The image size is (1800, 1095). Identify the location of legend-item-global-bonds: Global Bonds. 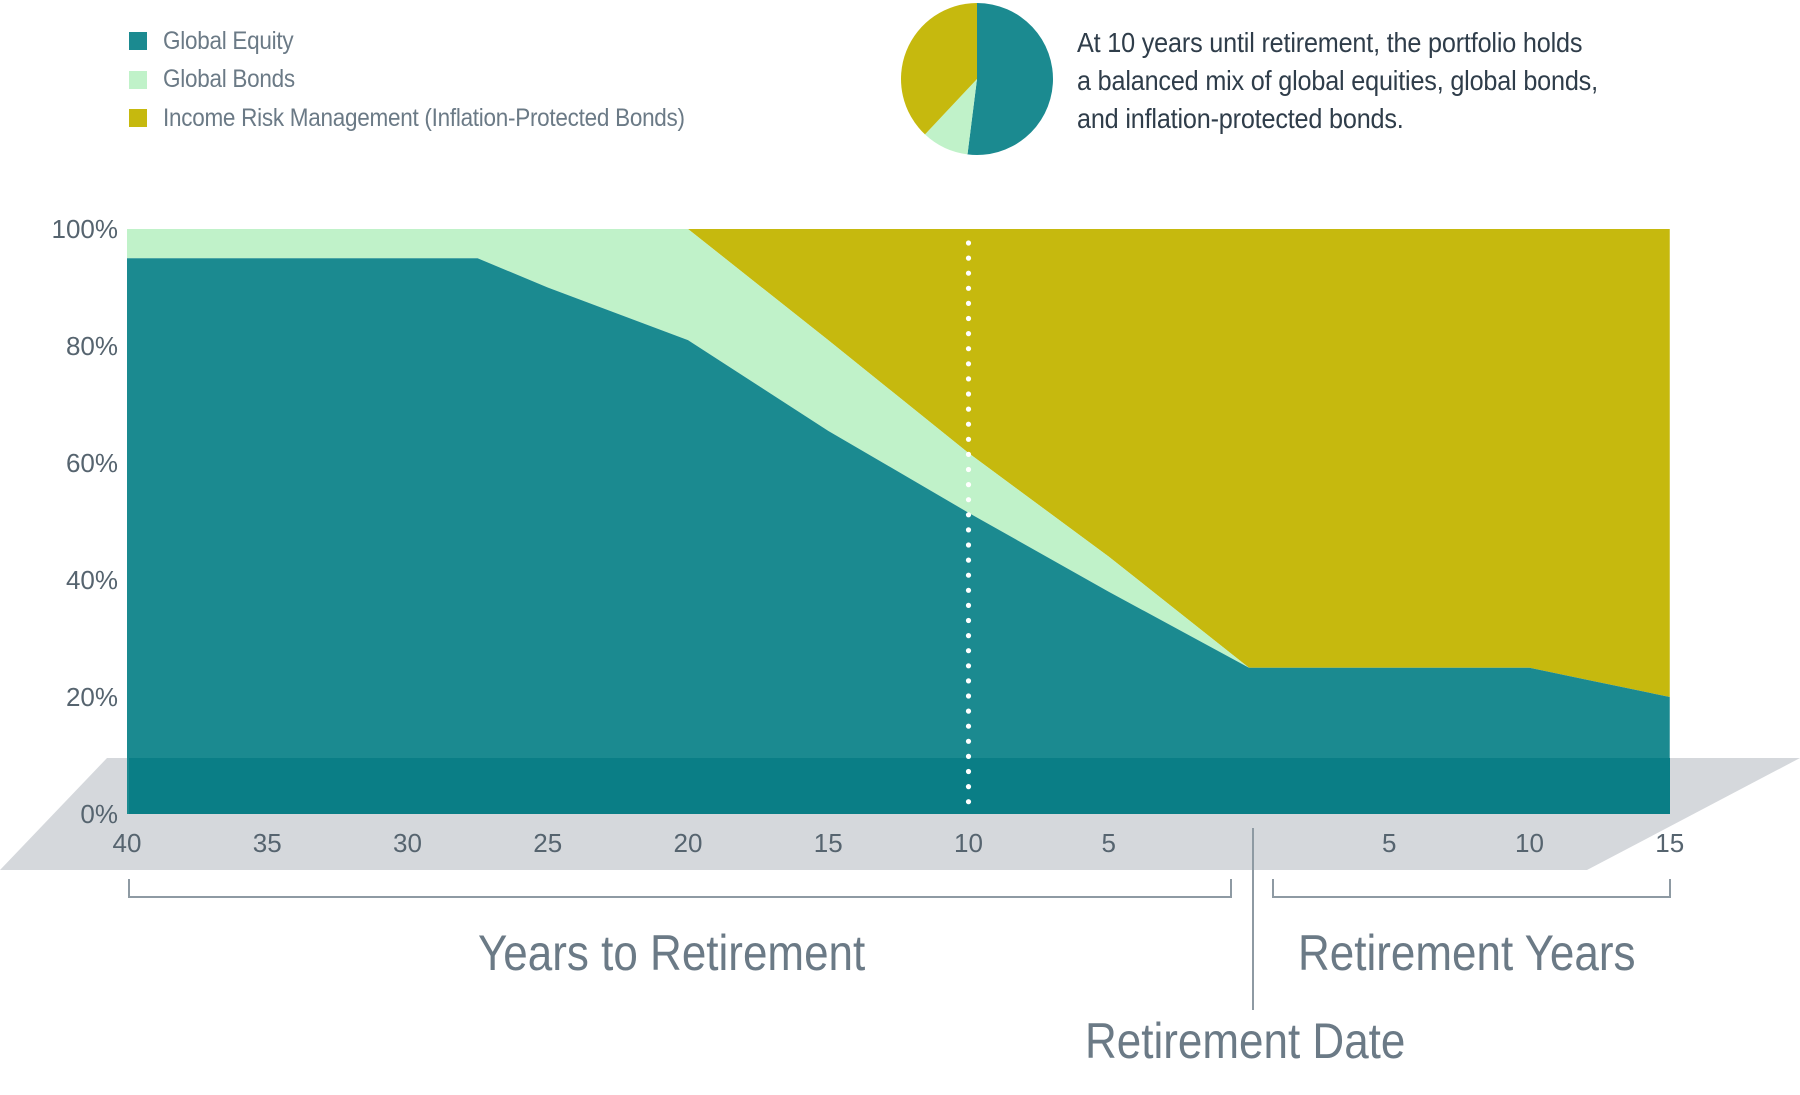
(436, 80).